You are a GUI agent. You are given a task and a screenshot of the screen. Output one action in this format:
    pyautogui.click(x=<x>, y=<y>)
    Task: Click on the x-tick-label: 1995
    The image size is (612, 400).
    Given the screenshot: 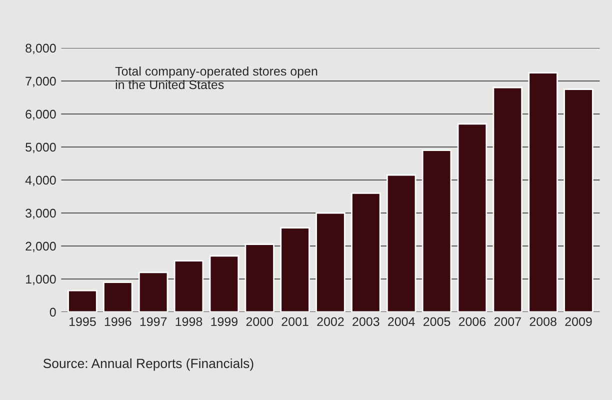 What is the action you would take?
    pyautogui.click(x=83, y=321)
    